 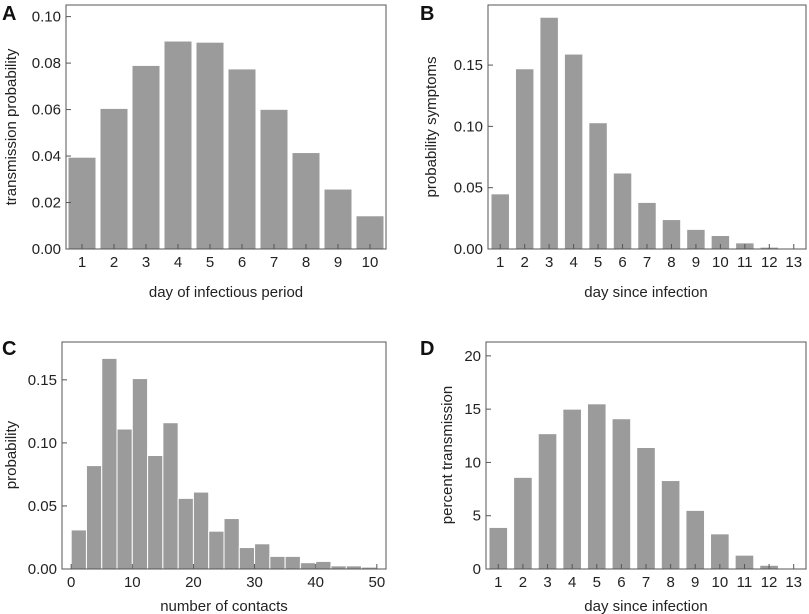 What do you see at coordinates (46, 203) in the screenshot?
I see `y-tick-label-a-2: 0.02` at bounding box center [46, 203].